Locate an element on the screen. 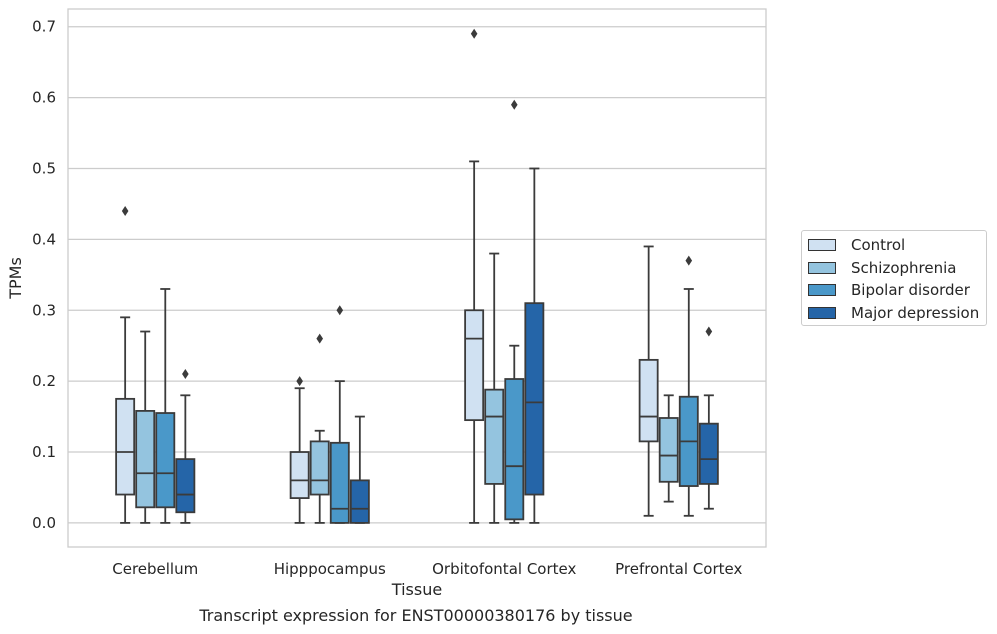  legend-label: Bipolar disorder is located at coordinates (910, 290).